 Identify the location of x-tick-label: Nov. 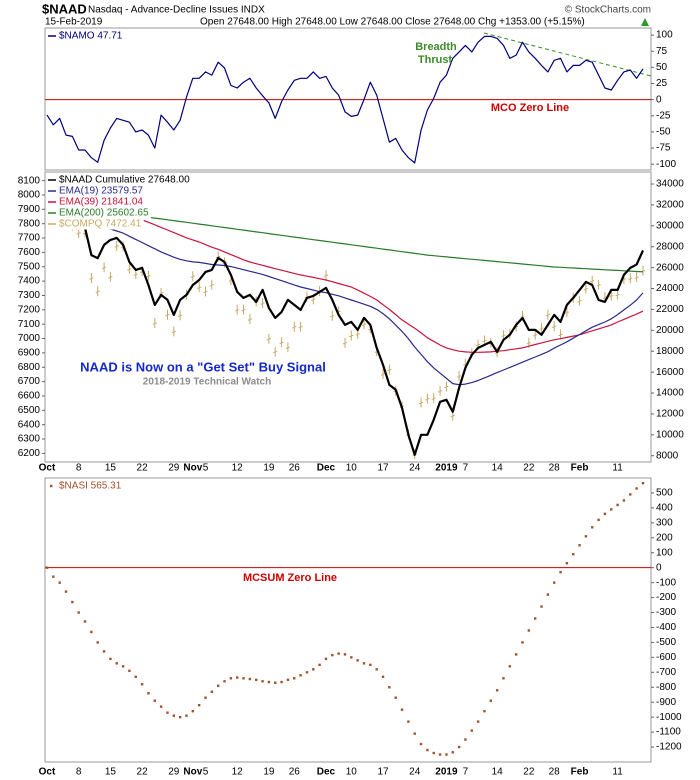
(192, 772).